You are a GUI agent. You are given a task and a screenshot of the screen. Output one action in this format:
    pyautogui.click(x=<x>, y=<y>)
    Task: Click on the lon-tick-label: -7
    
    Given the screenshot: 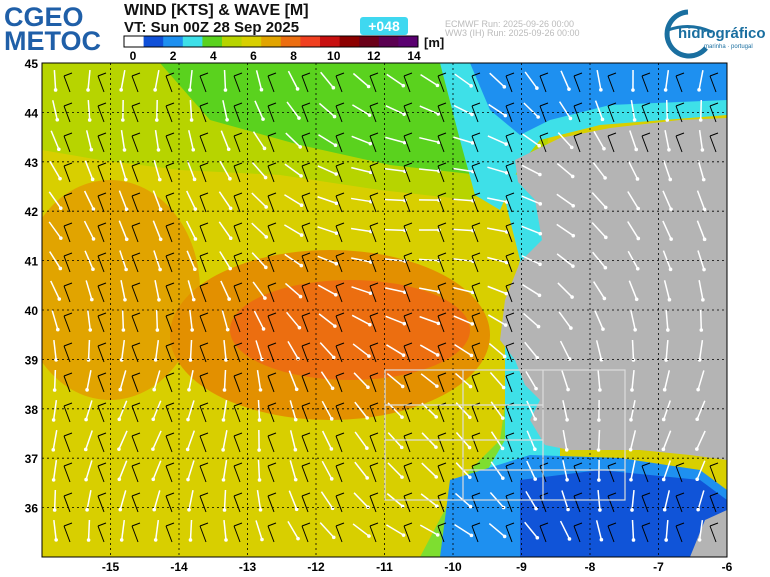 What is the action you would take?
    pyautogui.click(x=658, y=567)
    